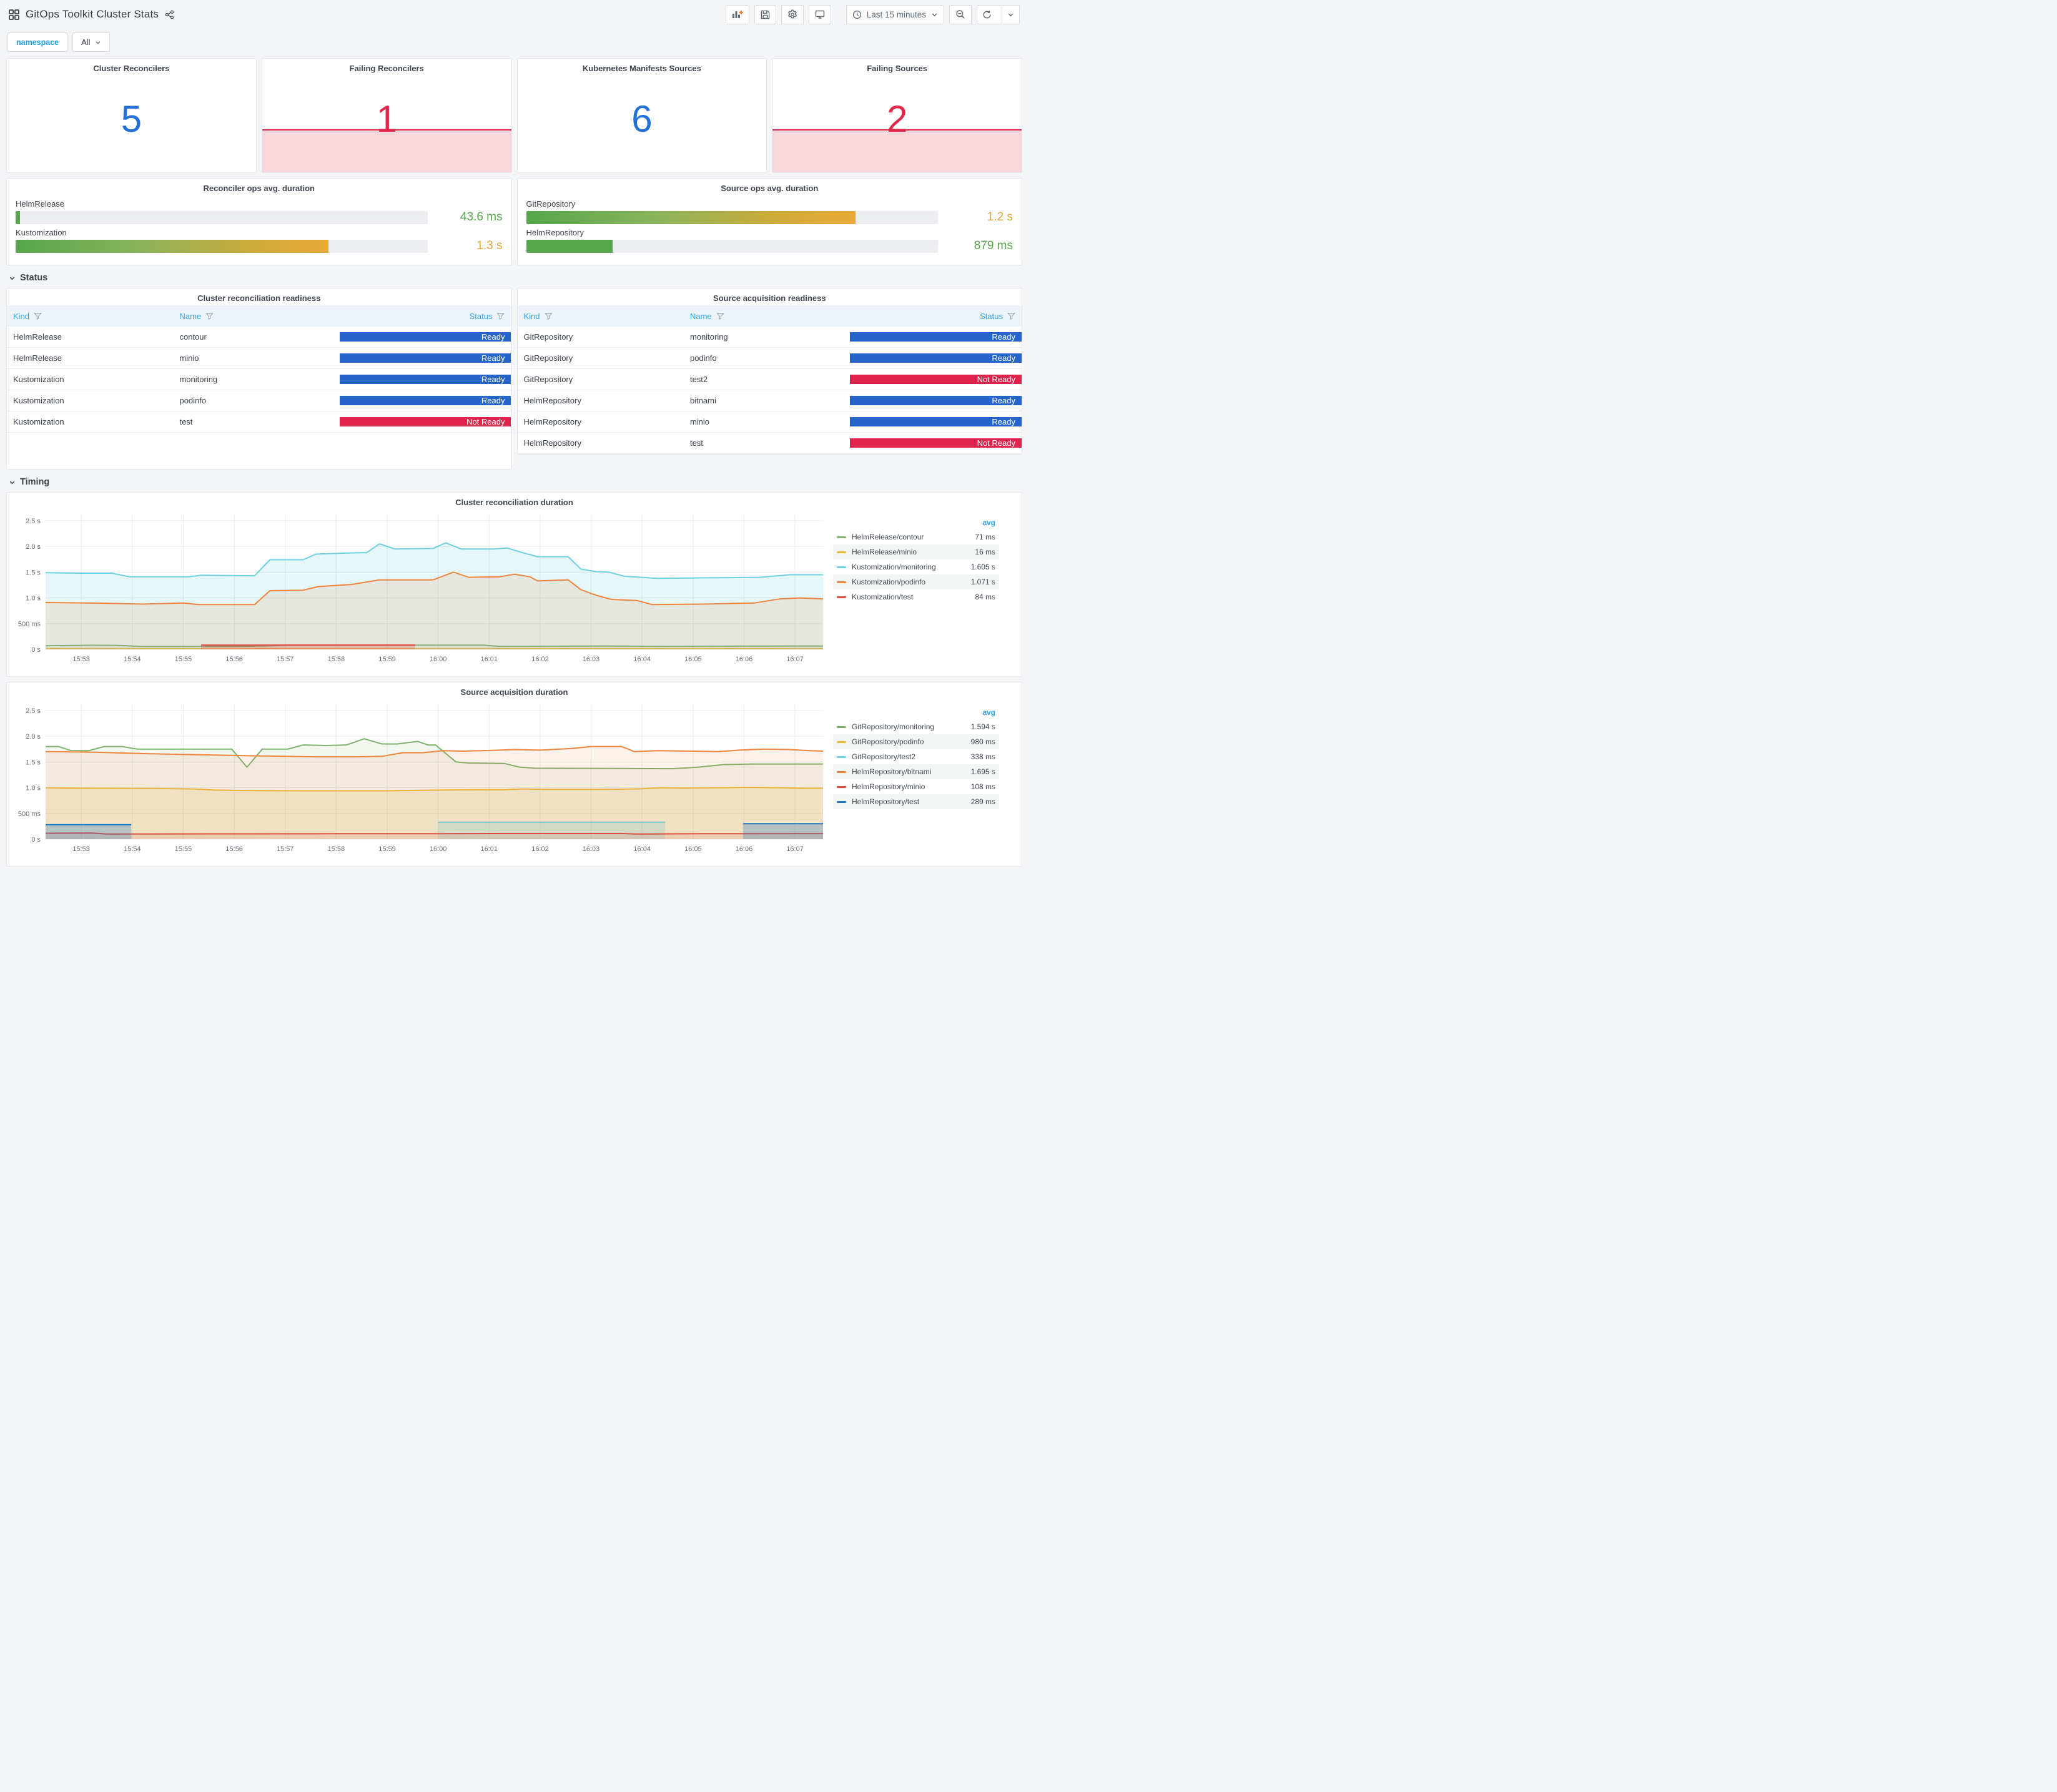 The image size is (2057, 1792). Describe the element at coordinates (531, 316) in the screenshot. I see `column-header-label: Kind` at that location.